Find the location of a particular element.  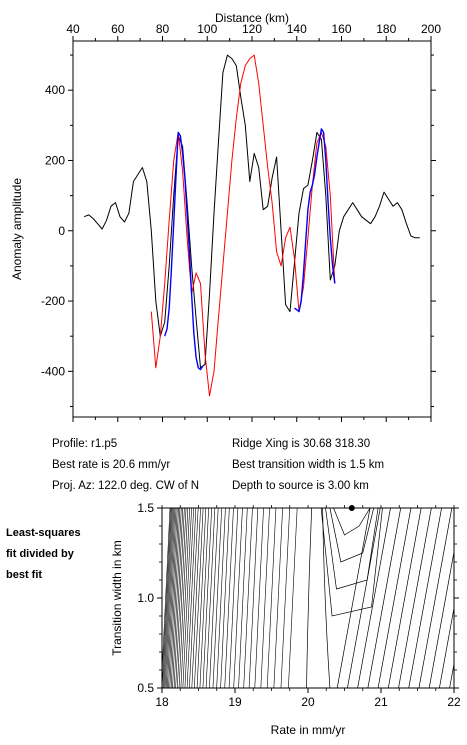

contour-x-tick-label: 22 is located at coordinates (454, 702).